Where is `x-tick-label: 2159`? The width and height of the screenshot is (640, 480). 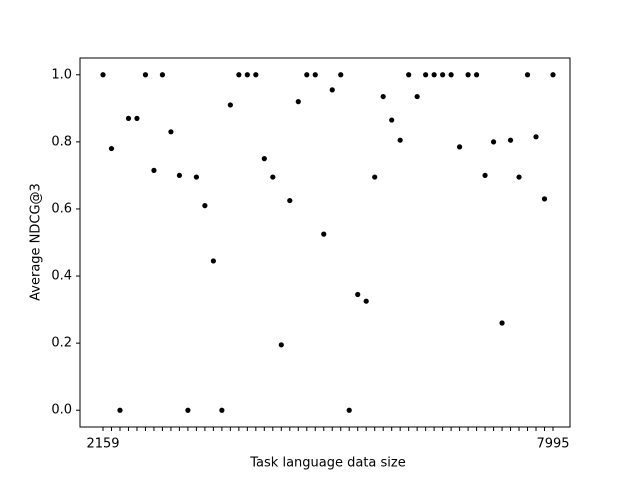 x-tick-label: 2159 is located at coordinates (102, 444).